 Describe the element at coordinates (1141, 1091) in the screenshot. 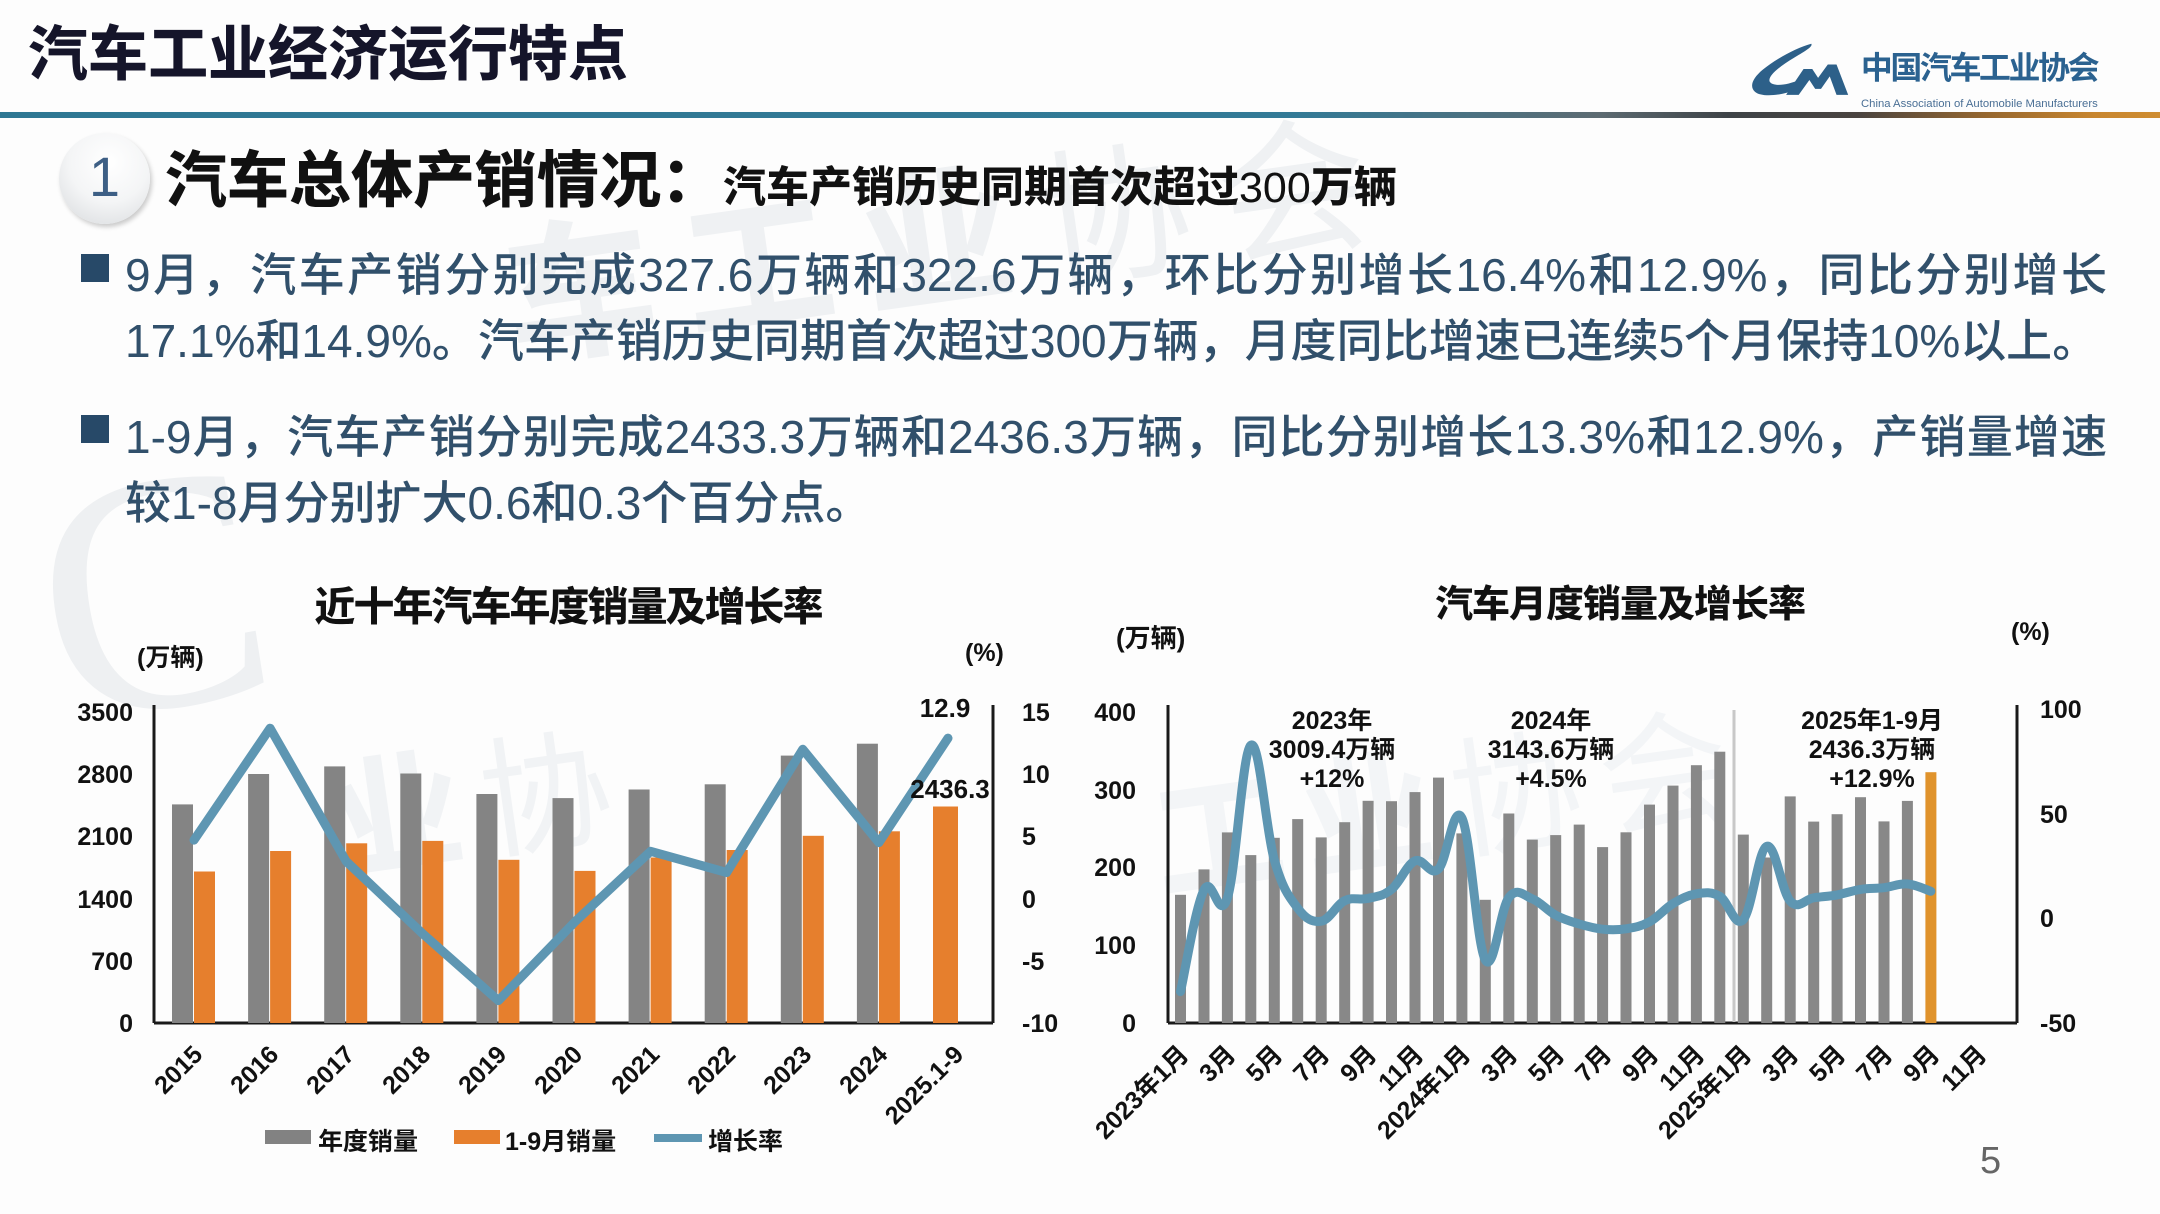

I see `svg-text: 2023年1月` at that location.